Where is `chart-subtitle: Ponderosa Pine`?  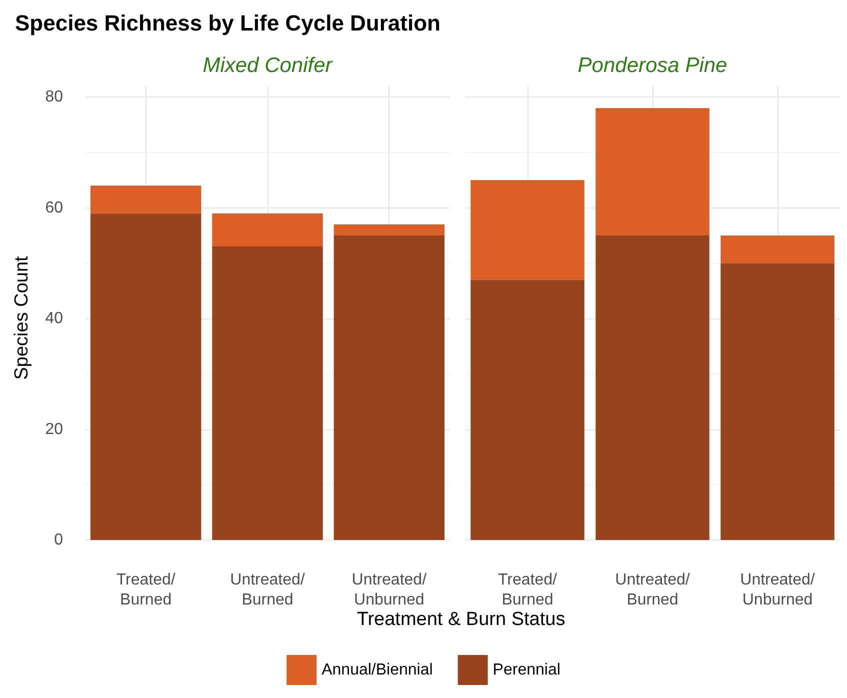 chart-subtitle: Ponderosa Pine is located at coordinates (653, 65).